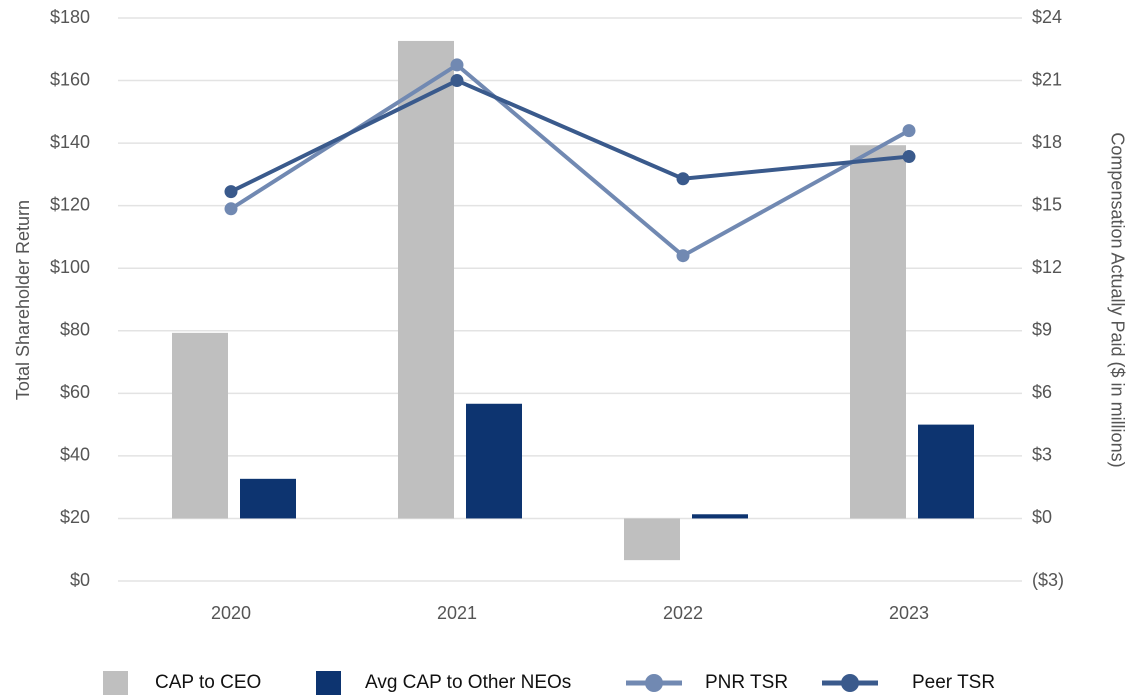  Describe the element at coordinates (1047, 267) in the screenshot. I see `y2-tick-label: $12` at that location.